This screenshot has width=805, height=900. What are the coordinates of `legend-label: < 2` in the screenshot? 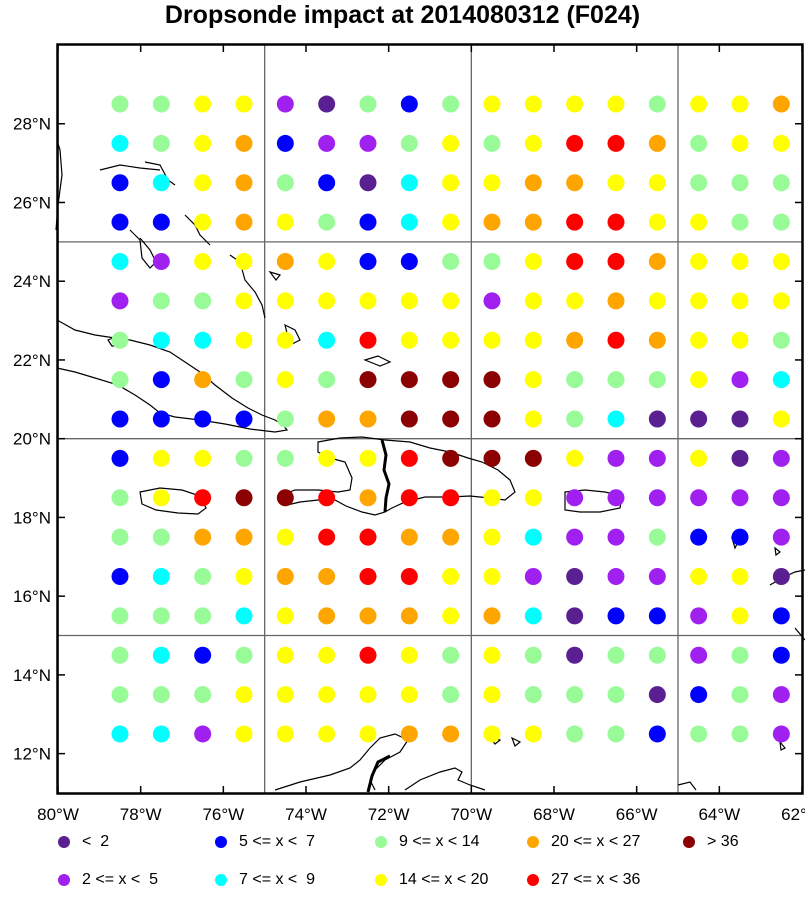 It's located at (96, 841).